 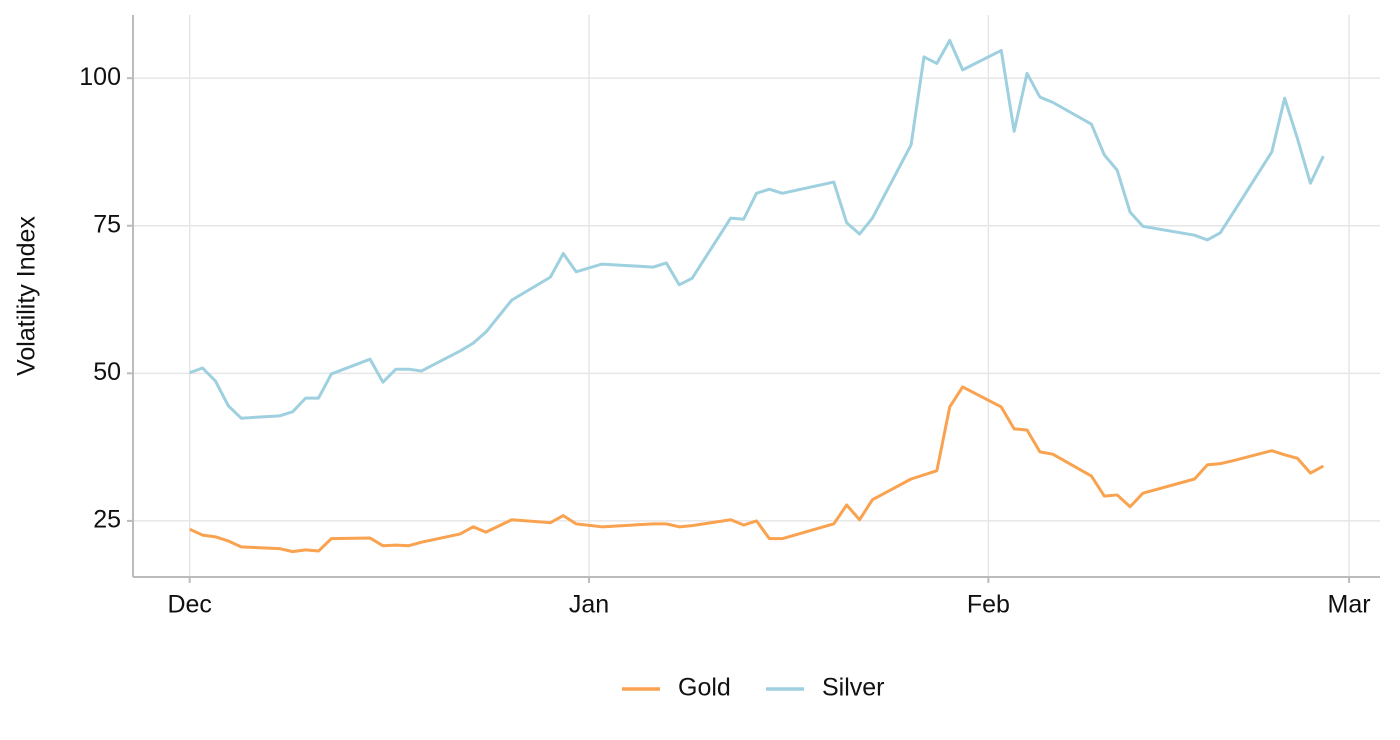 I want to click on x-tick-label: Mar, so click(x=1349, y=605).